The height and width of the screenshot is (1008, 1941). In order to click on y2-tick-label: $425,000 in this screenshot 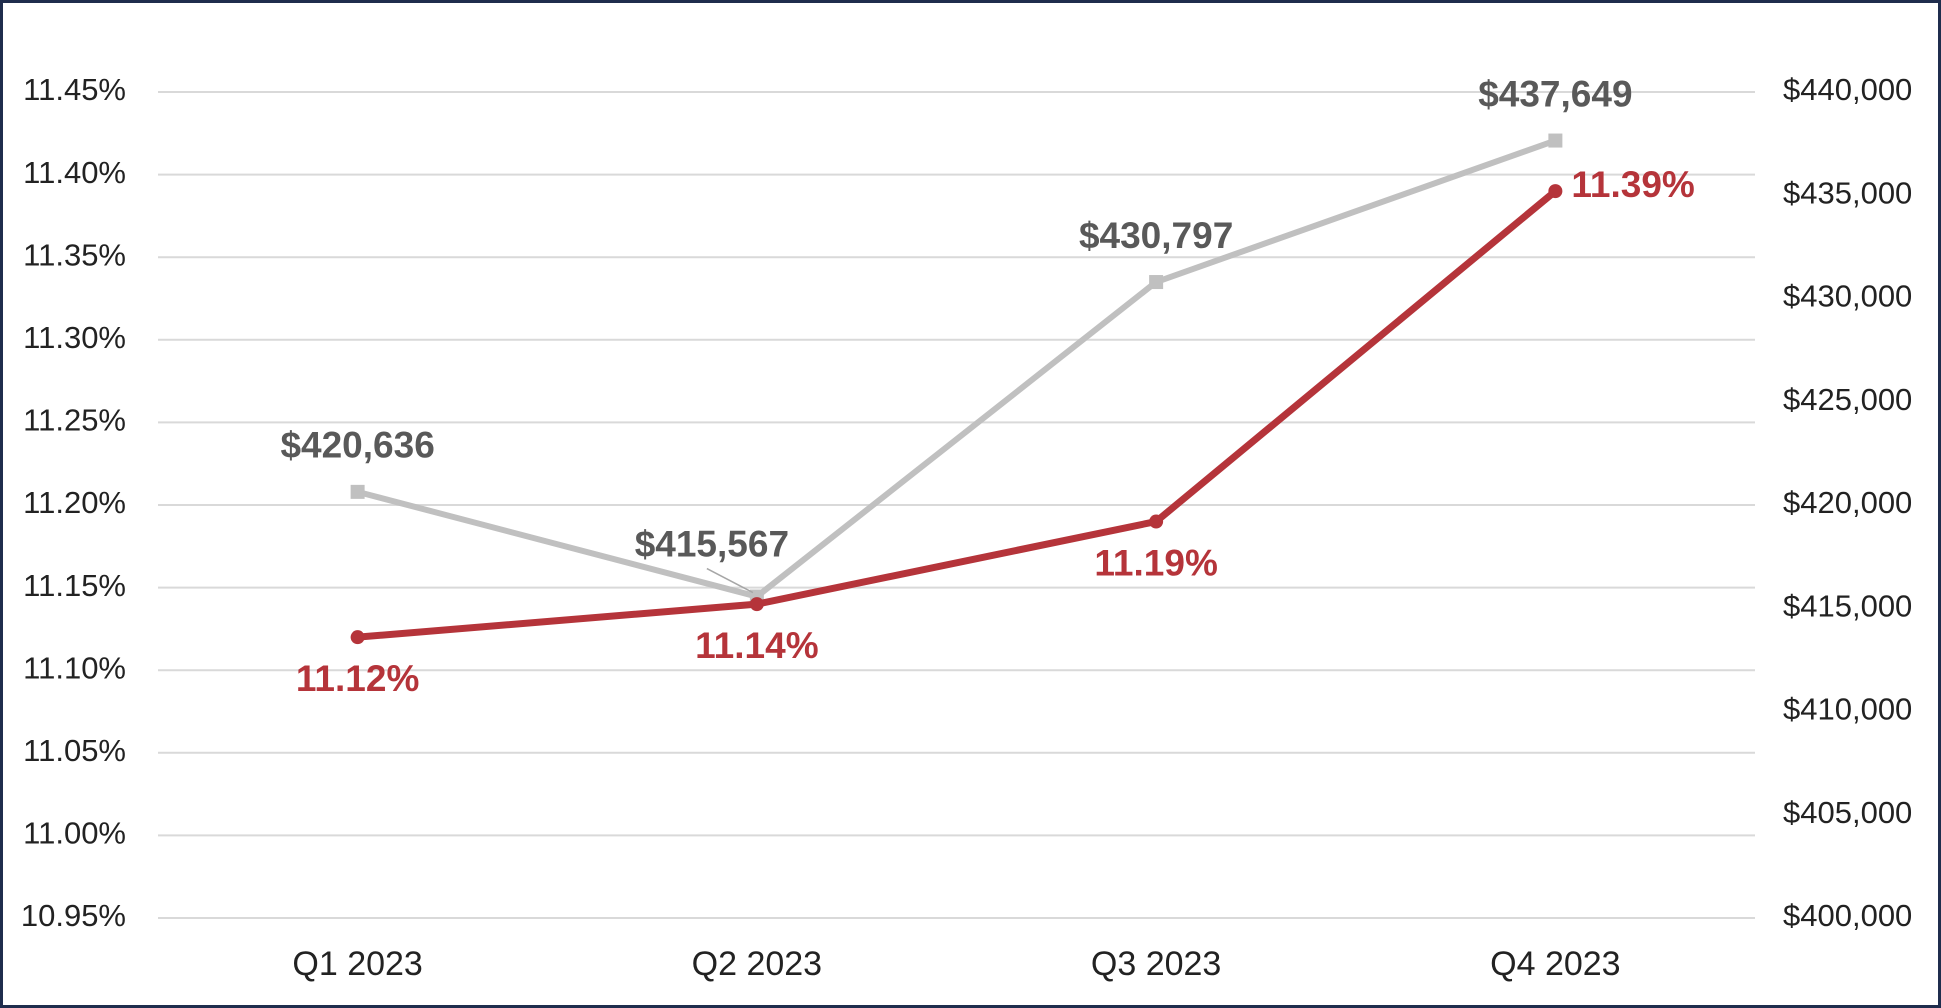, I will do `click(1847, 399)`.